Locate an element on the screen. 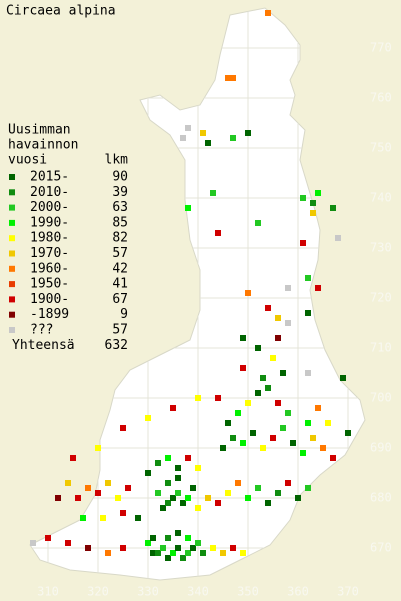  x-axis-label: 320 is located at coordinates (98, 592).